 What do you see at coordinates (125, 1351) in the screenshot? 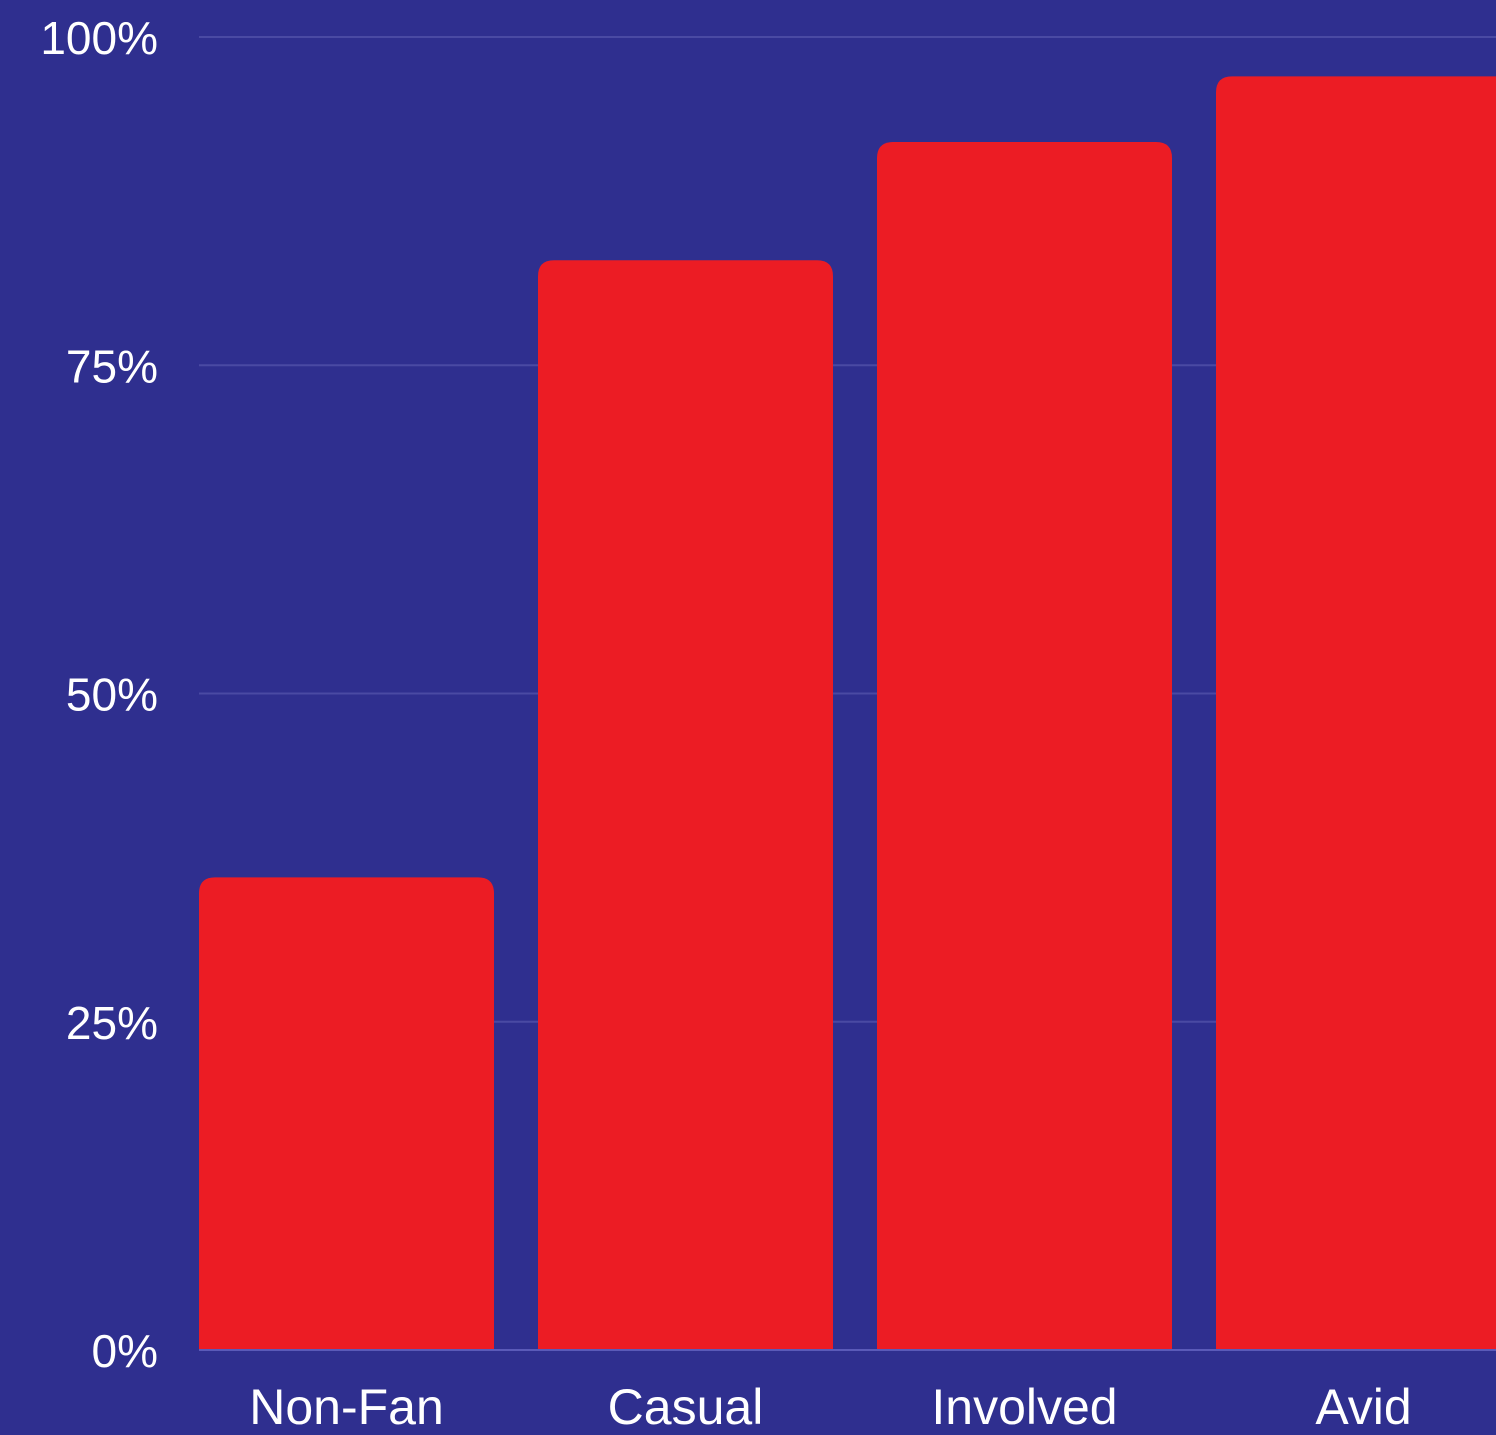
I see `y-tick-label: 0%` at bounding box center [125, 1351].